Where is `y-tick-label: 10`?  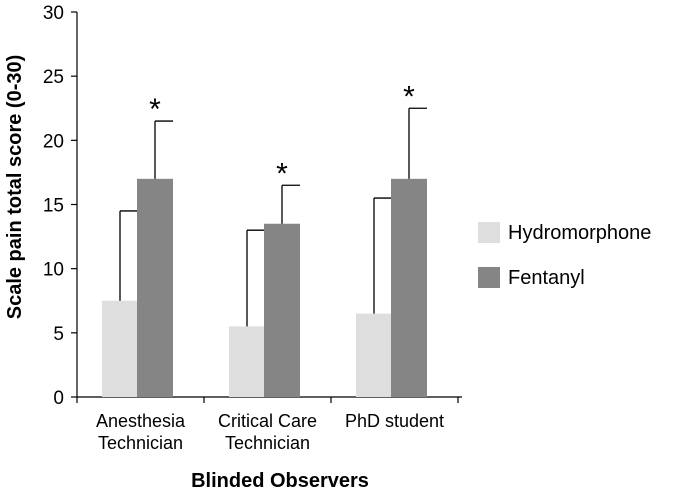
y-tick-label: 10 is located at coordinates (53, 270).